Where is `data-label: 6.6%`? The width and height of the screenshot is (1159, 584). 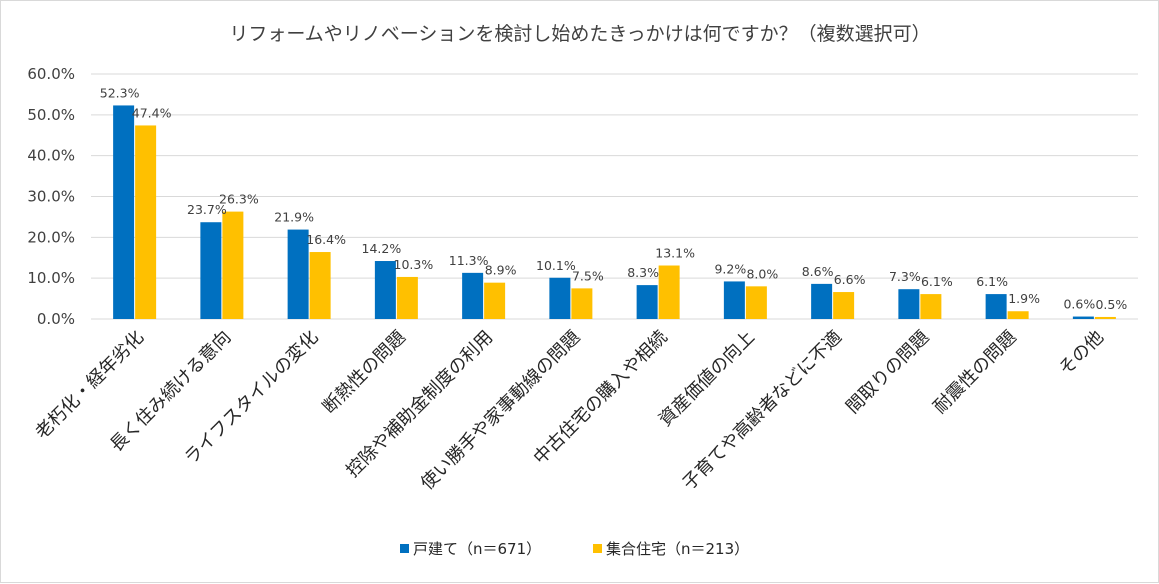 data-label: 6.6% is located at coordinates (850, 279).